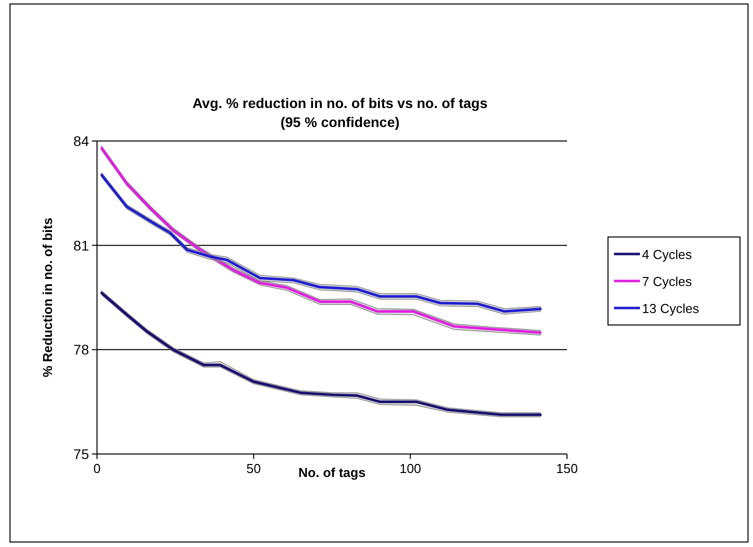 Image resolution: width=753 pixels, height=547 pixels. Describe the element at coordinates (81, 454) in the screenshot. I see `y-tick-label: 75` at that location.